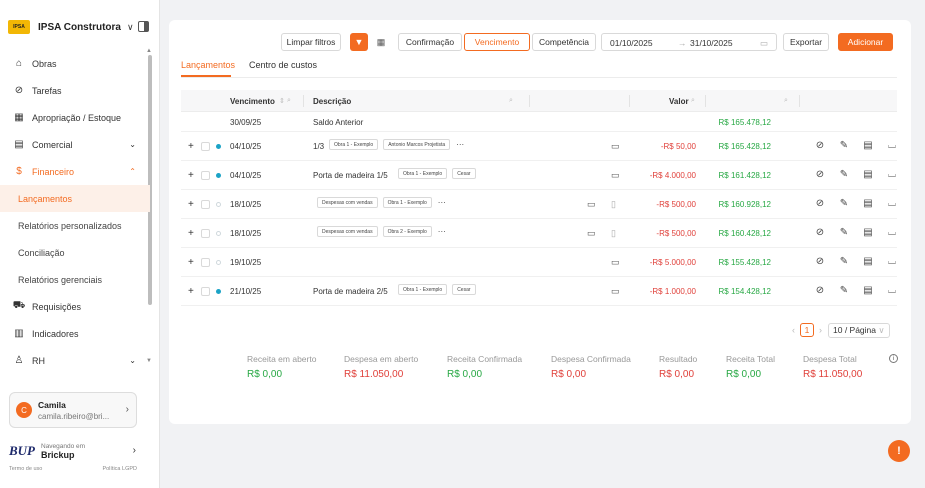 This screenshot has height=488, width=925. What do you see at coordinates (73, 410) in the screenshot?
I see `user-card: C Camila camila.ribeiro@bri... ›` at bounding box center [73, 410].